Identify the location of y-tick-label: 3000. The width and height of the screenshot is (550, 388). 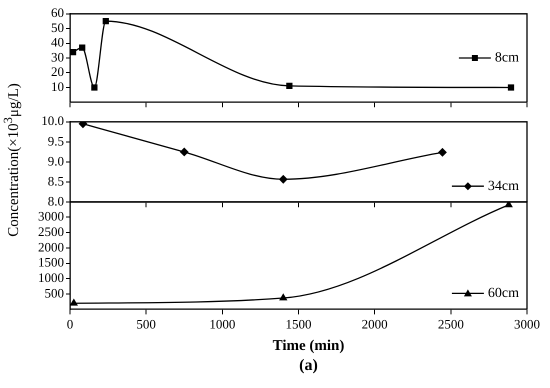
(51, 216).